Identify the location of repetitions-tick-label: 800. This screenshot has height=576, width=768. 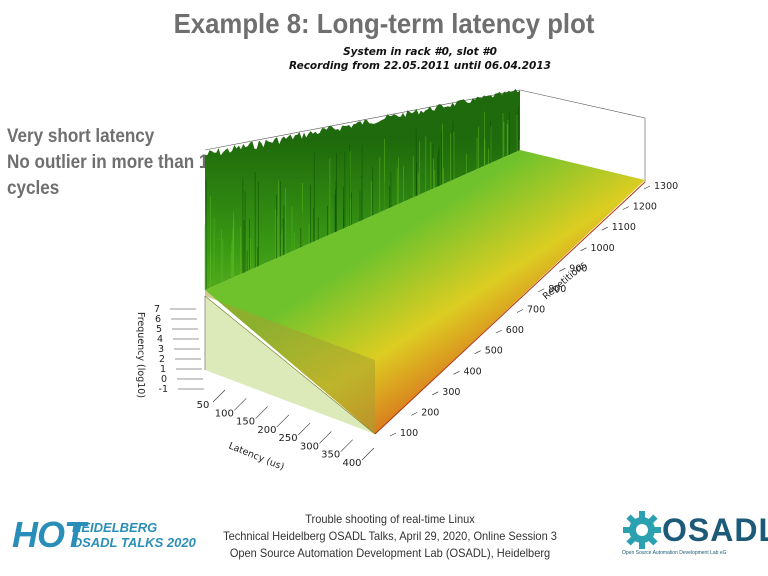
(557, 289).